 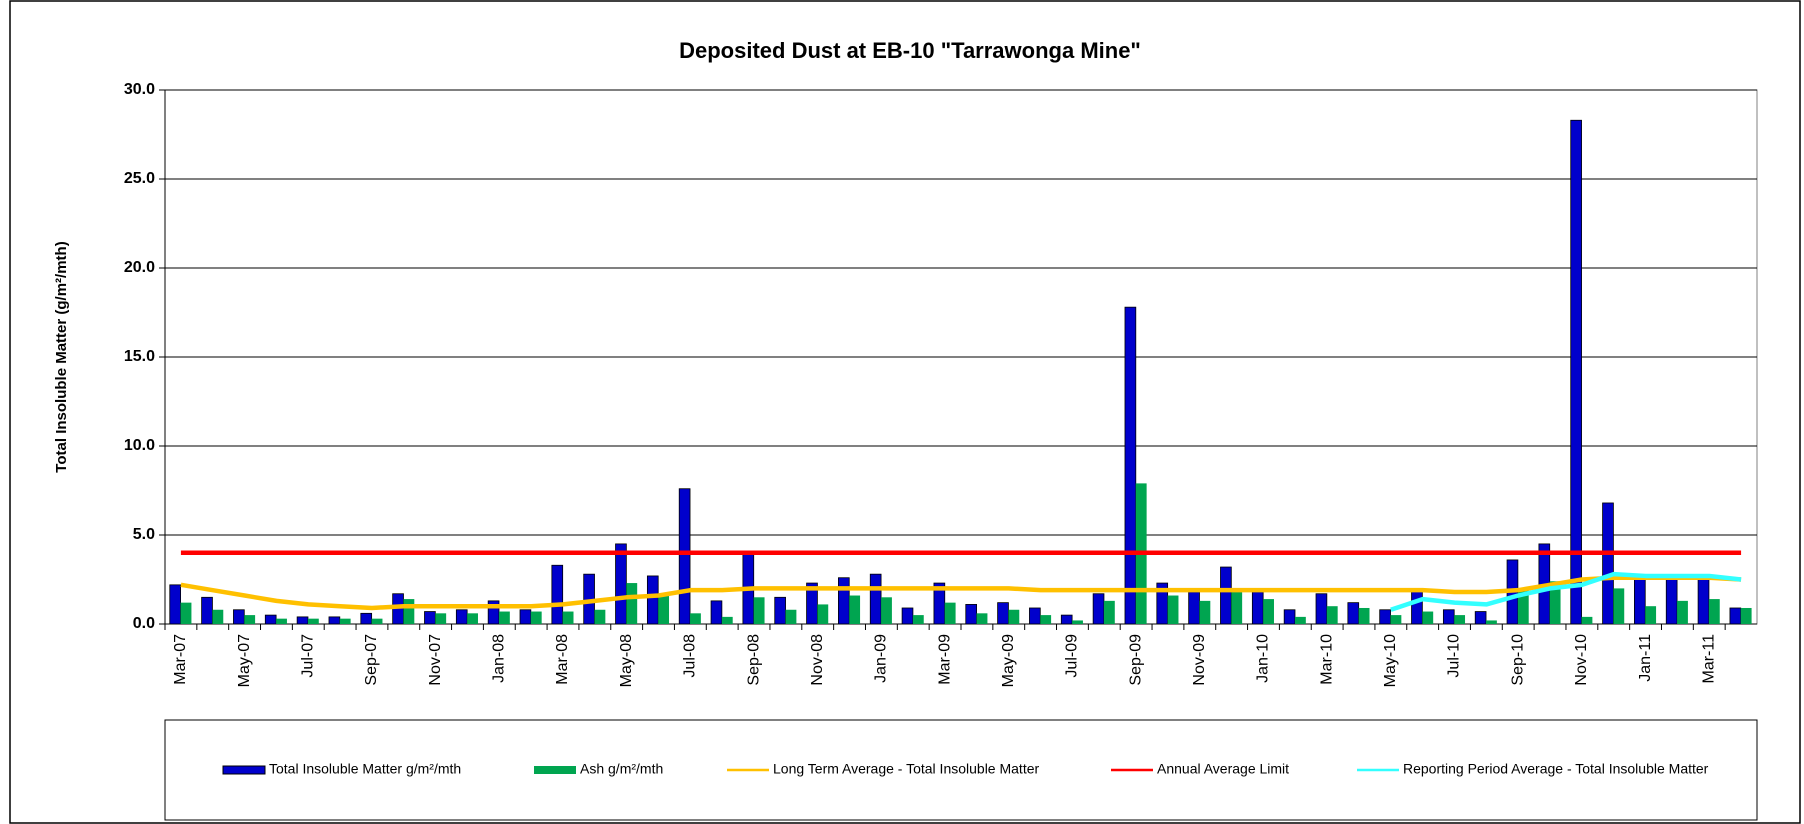 I want to click on x-tick-label: Jan-10, so click(x=1263, y=658).